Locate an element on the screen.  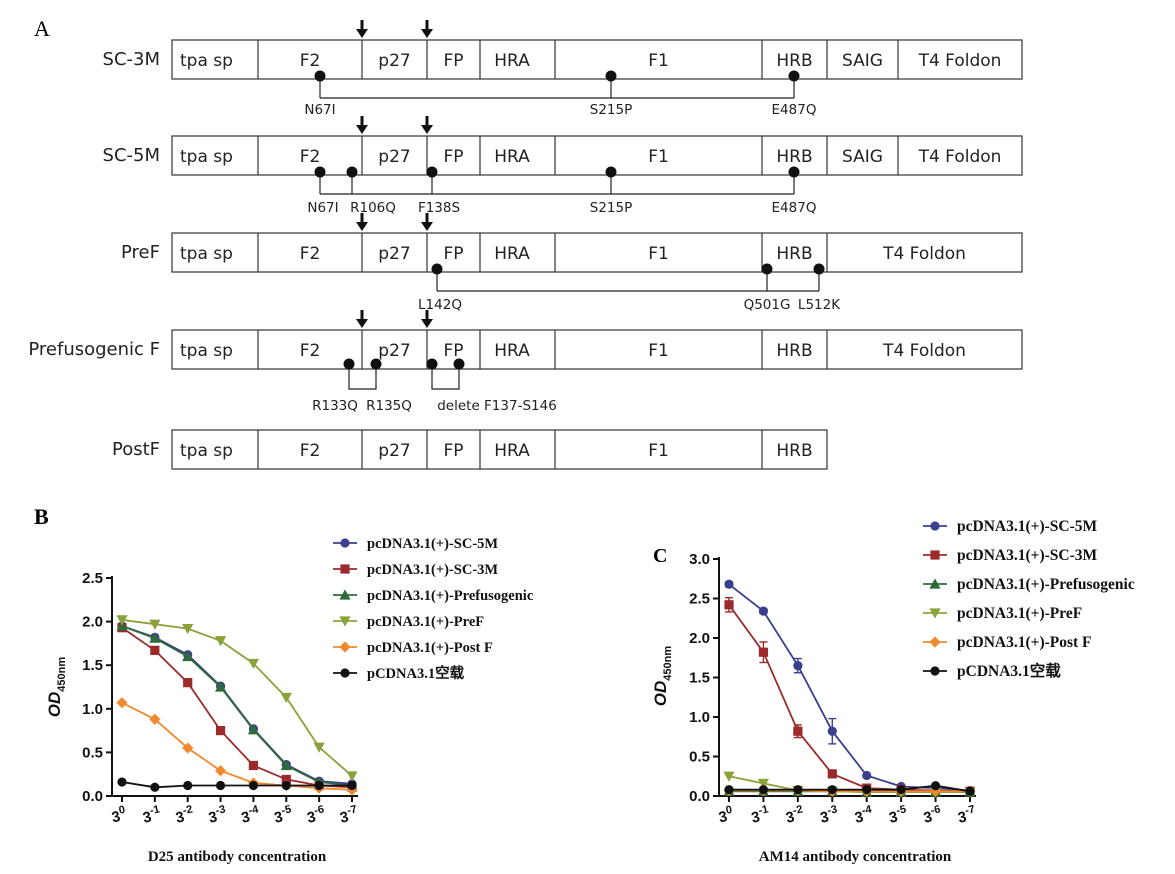
x-tick-label: 3-5 is located at coordinates (898, 814).